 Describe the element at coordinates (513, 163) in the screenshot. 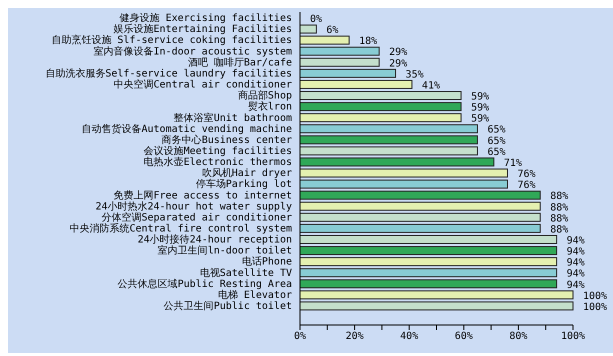

I see `data-label: 71%` at that location.